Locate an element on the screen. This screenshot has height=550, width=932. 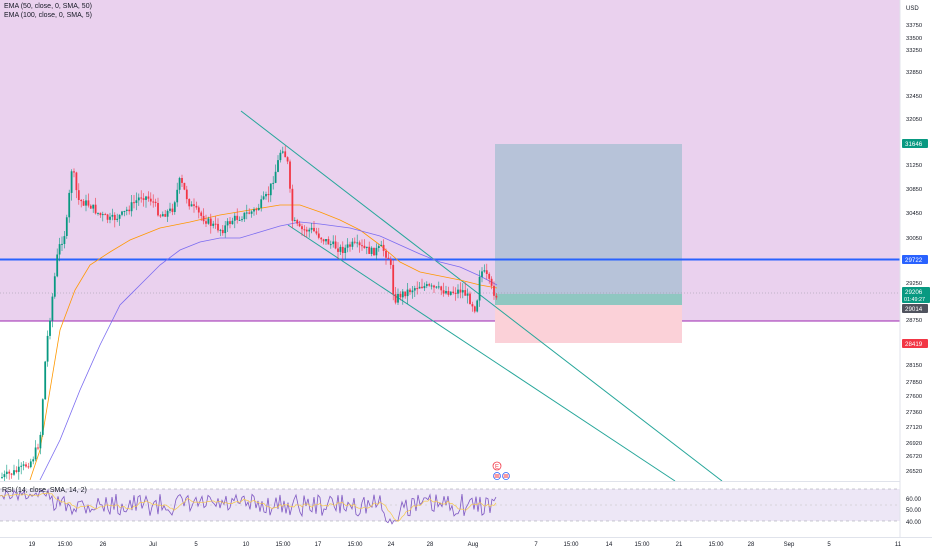
ema50-legend: EMA (50, close, 0, SMA, 50) is located at coordinates (48, 6).